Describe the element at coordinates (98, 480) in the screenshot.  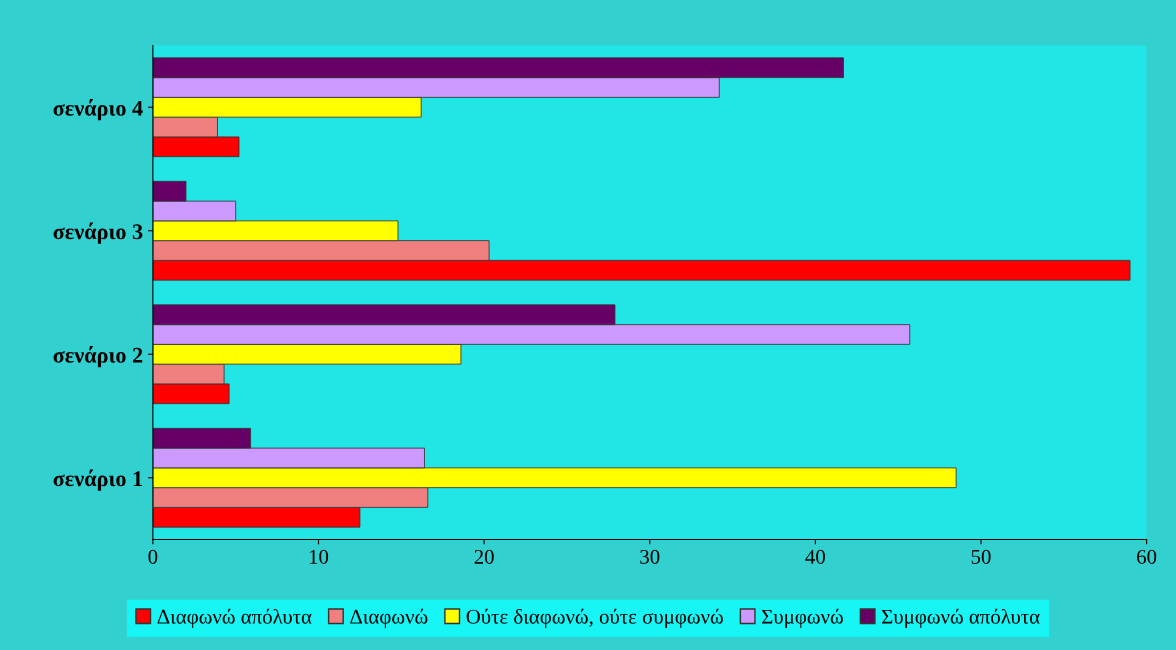
I see `y-tick-label: σενάριο 1` at that location.